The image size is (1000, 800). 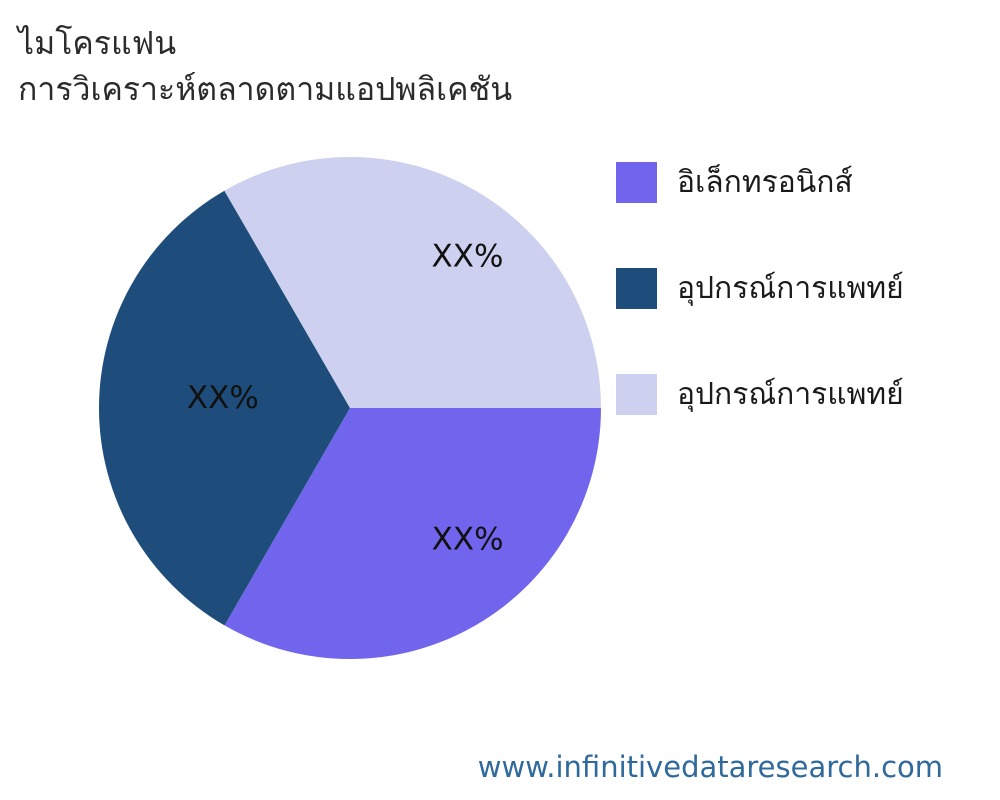 What do you see at coordinates (265, 89) in the screenshot?
I see `chart-subtitle: การวิเคราะห์ตลาดตามแอปพลิเคชัน` at bounding box center [265, 89].